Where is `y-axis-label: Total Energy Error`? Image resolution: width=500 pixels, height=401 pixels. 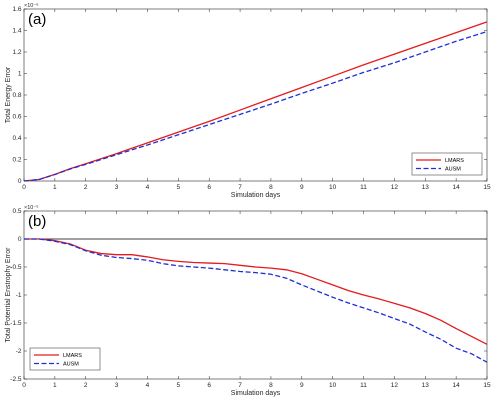
y-axis-label: Total Energy Error is located at coordinates (8, 94).